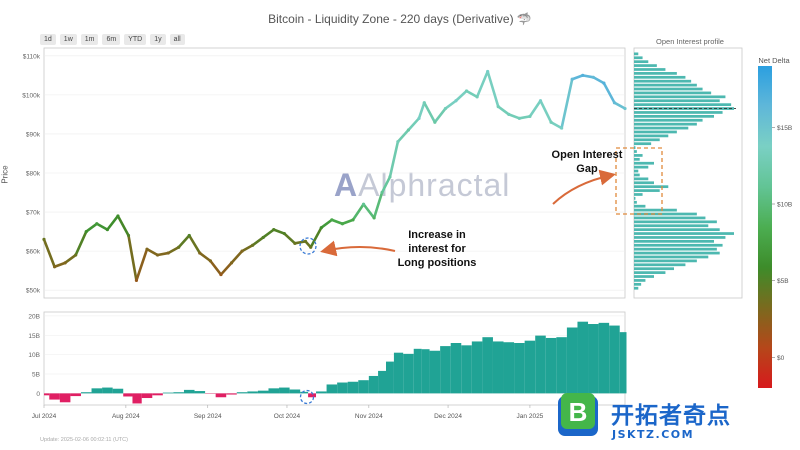 Image resolution: width=800 pixels, height=450 pixels. What do you see at coordinates (126, 416) in the screenshot?
I see `x-tick-label: Aug 2024` at bounding box center [126, 416].